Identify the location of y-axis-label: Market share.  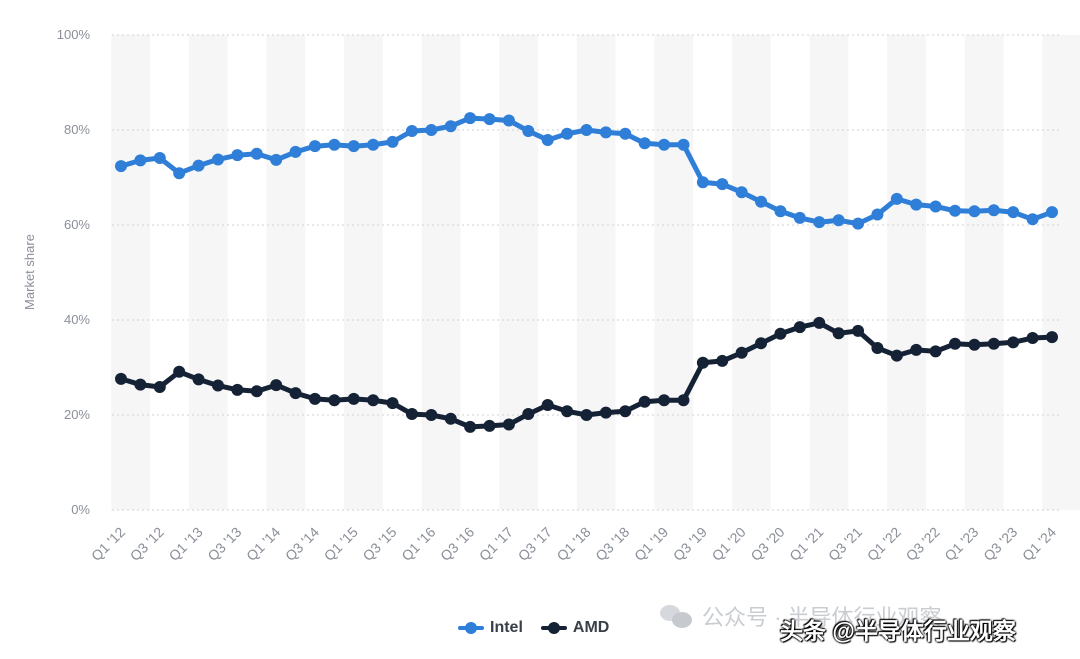
(29, 272).